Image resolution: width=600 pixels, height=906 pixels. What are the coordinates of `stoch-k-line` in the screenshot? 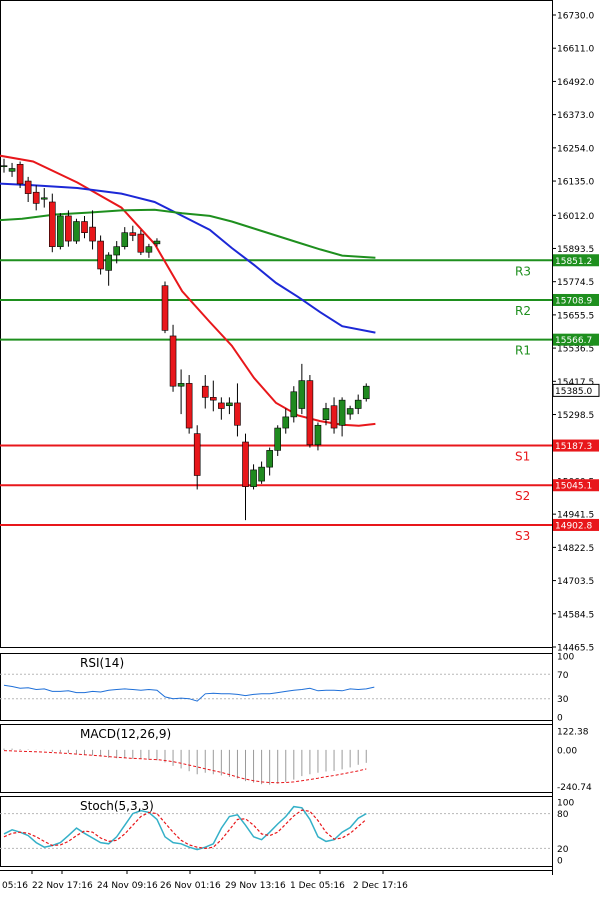 It's located at (185, 828).